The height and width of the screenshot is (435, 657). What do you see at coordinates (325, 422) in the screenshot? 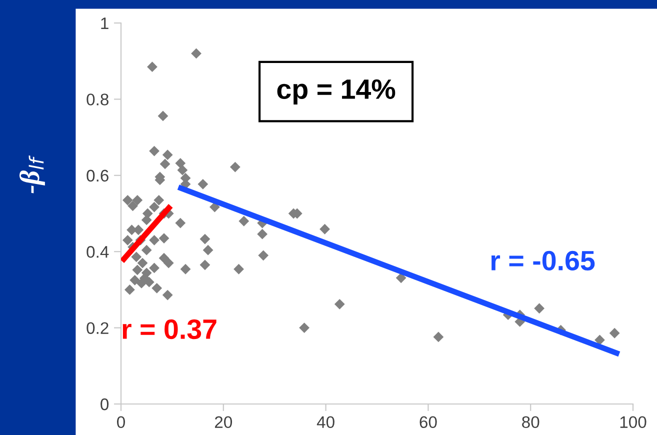
I see `x-tick-label: 40` at bounding box center [325, 422].